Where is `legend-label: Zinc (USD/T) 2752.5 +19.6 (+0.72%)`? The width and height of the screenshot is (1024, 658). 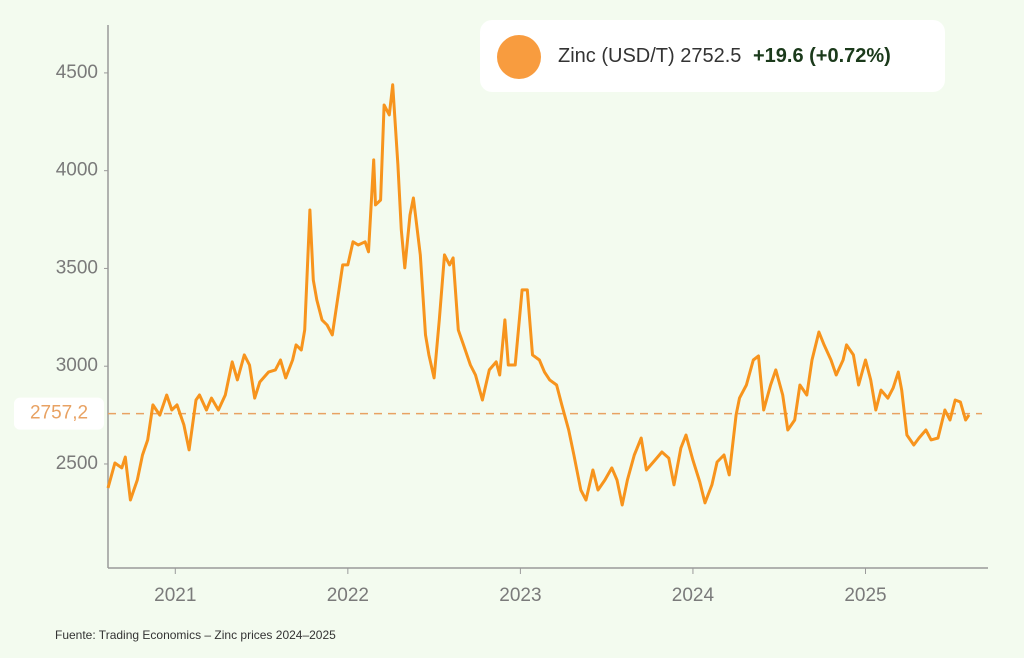
legend-label: Zinc (USD/T) 2752.5 +19.6 (+0.72%) is located at coordinates (724, 56).